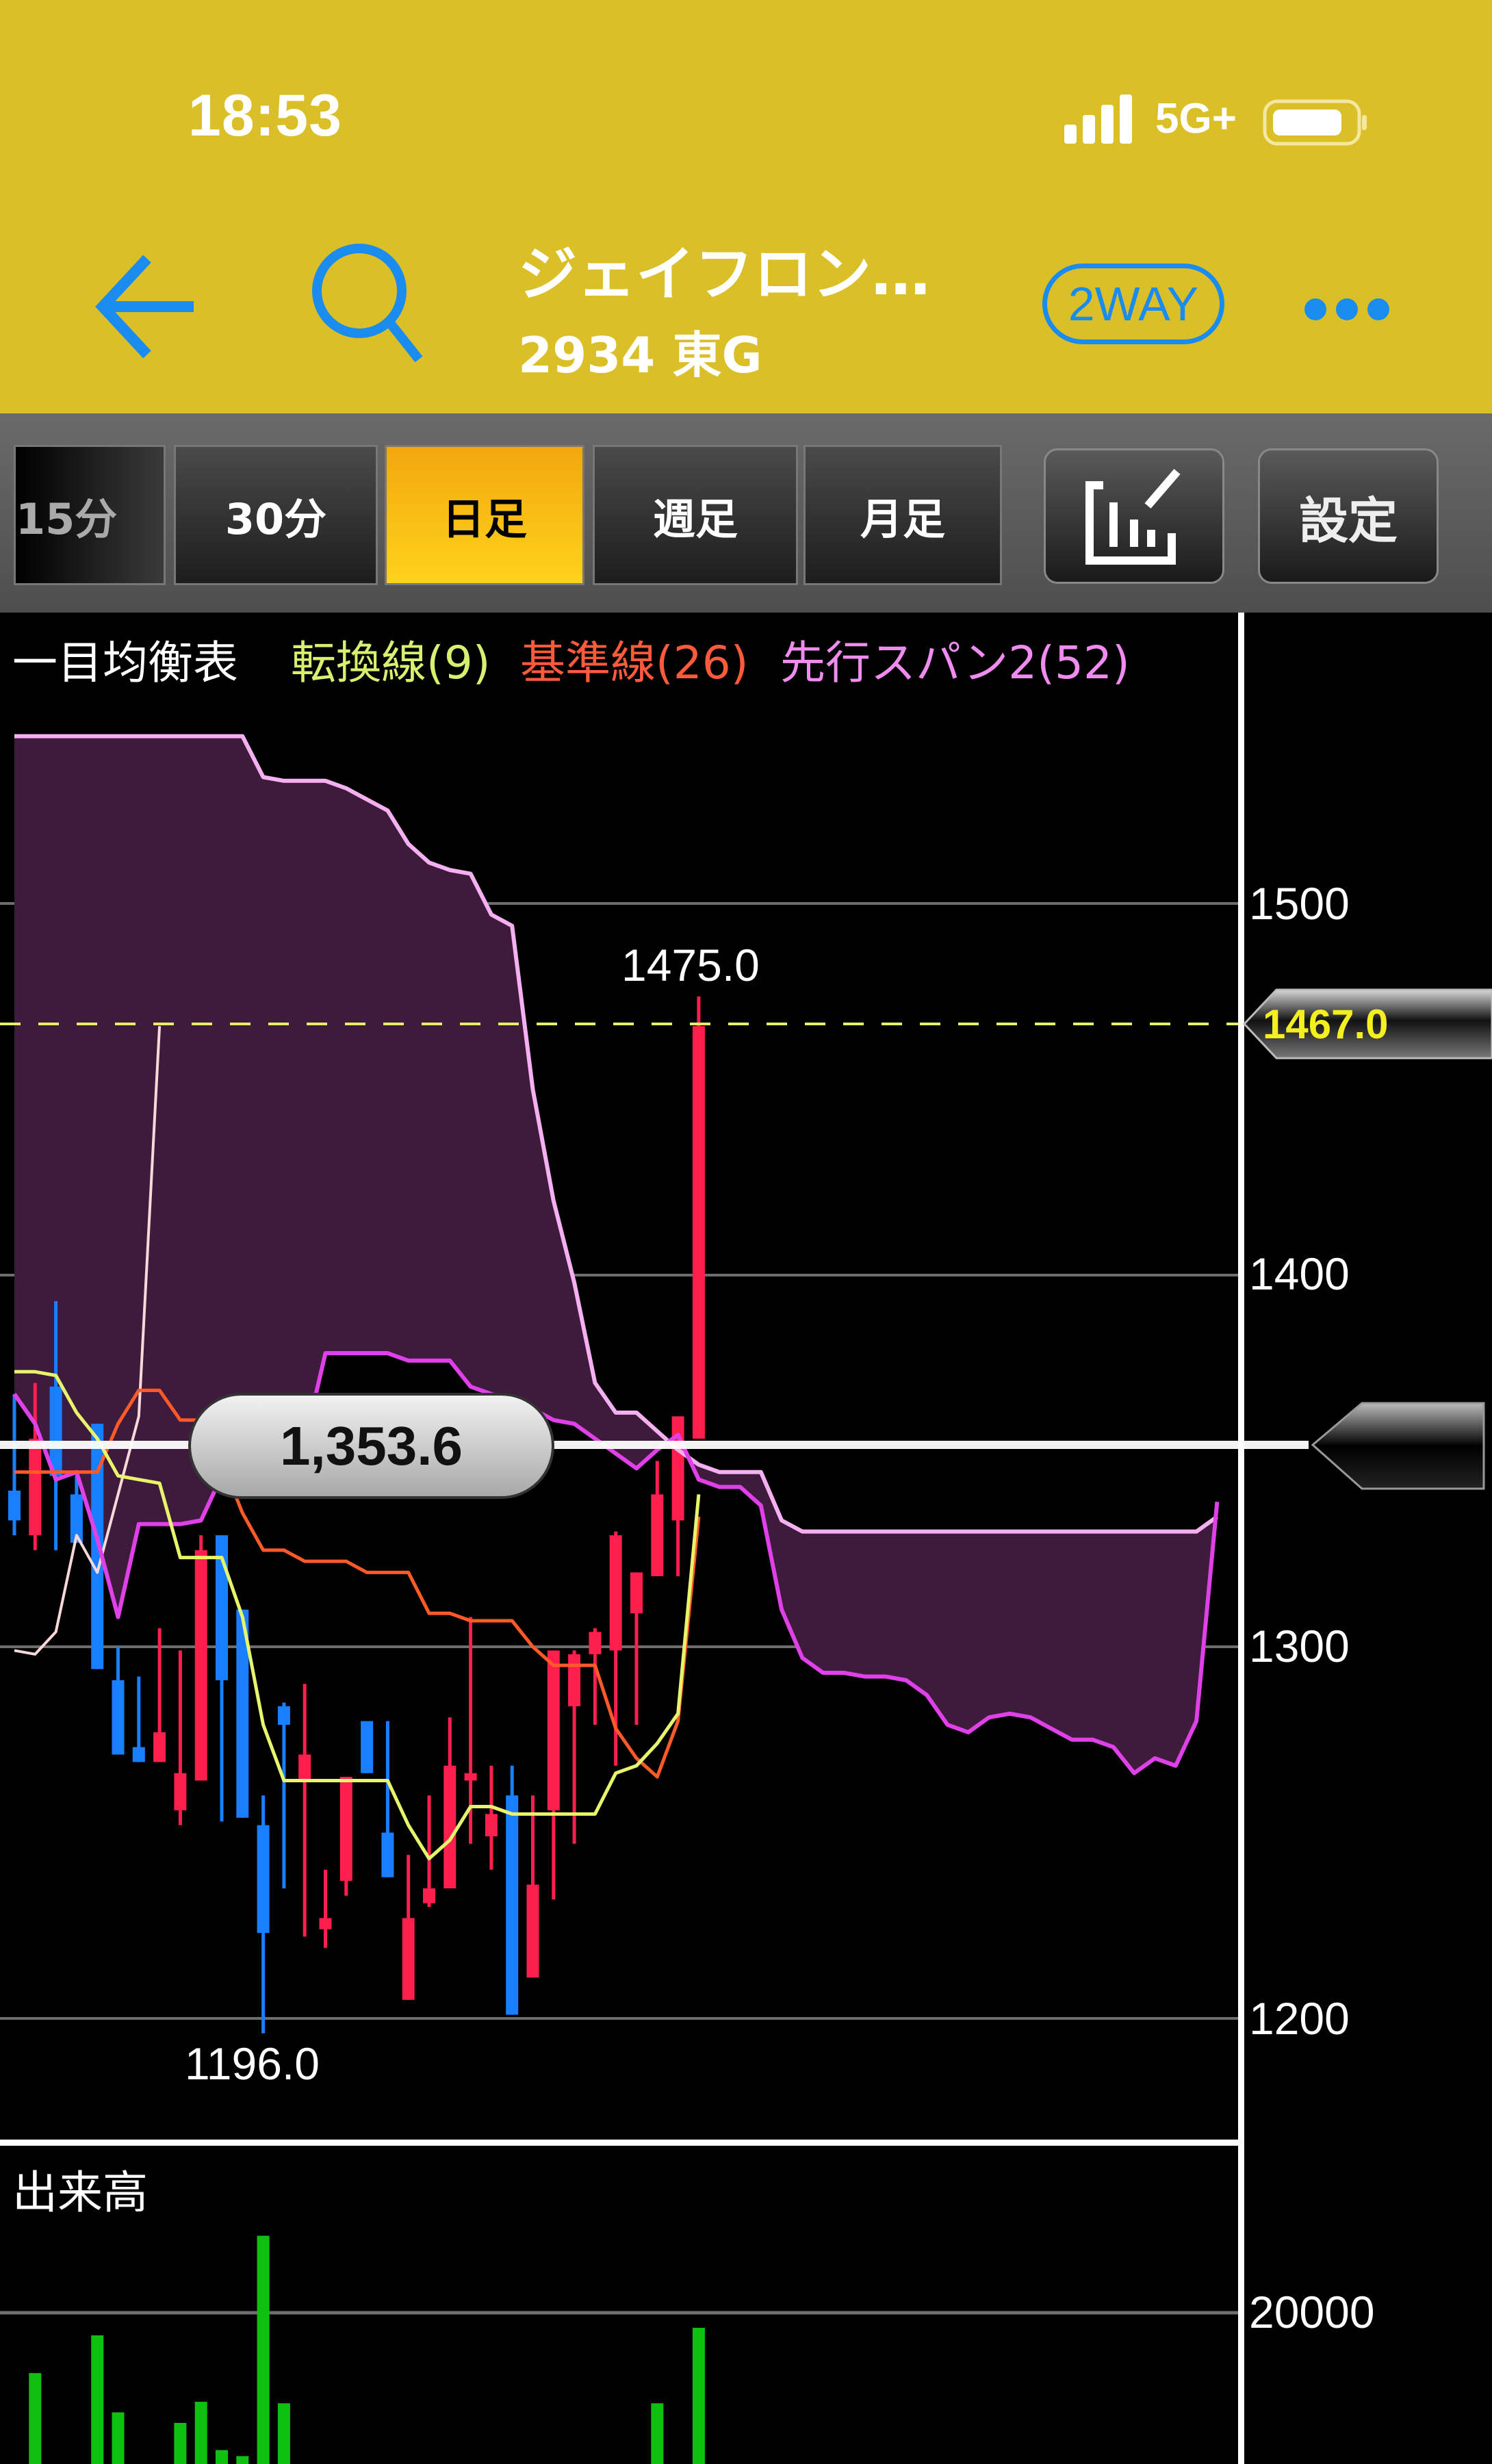 The image size is (1492, 2464). Describe the element at coordinates (1312, 2312) in the screenshot. I see `volume-tick-20000: 20000` at that location.